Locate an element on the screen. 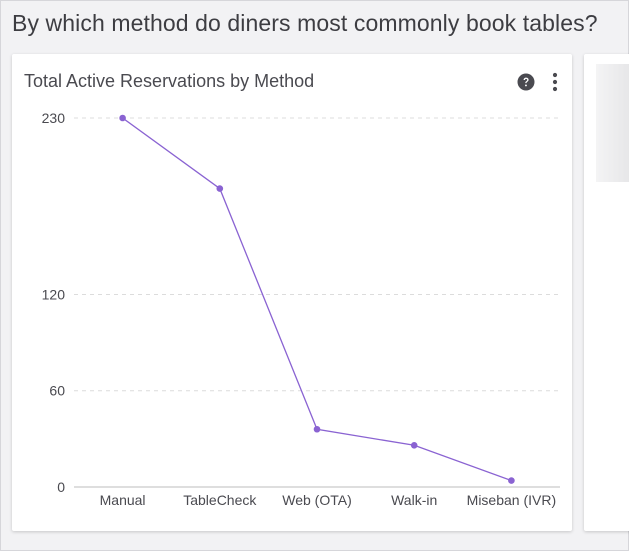  y-tick-label: 230 is located at coordinates (54, 118).